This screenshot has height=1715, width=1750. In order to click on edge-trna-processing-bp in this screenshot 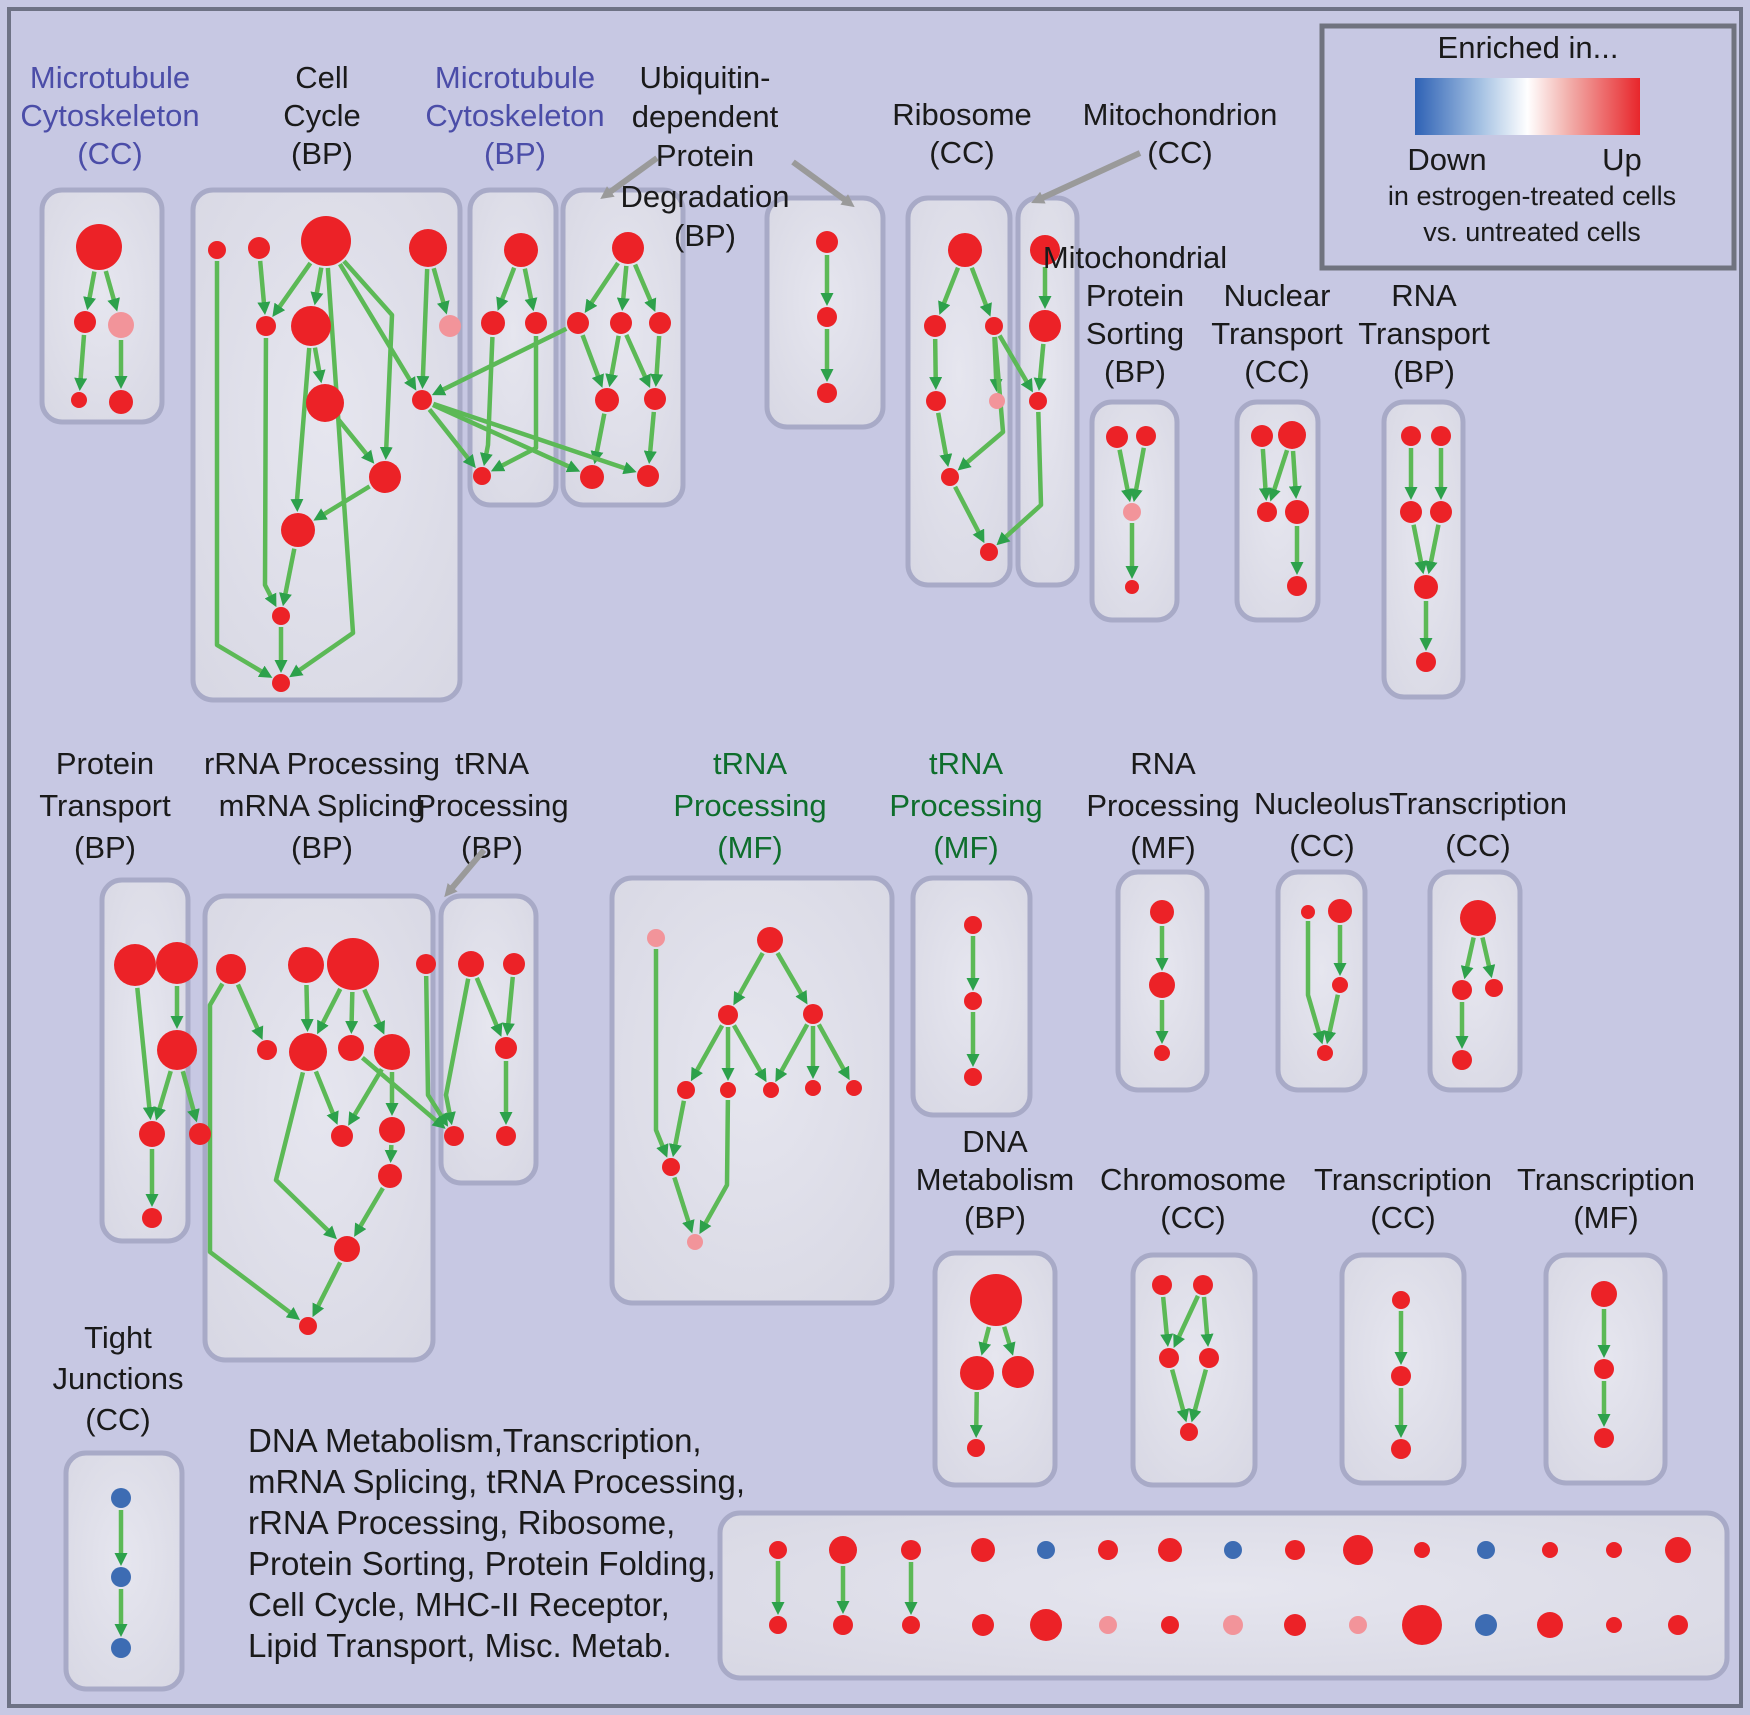, I will do `click(508, 1006)`.